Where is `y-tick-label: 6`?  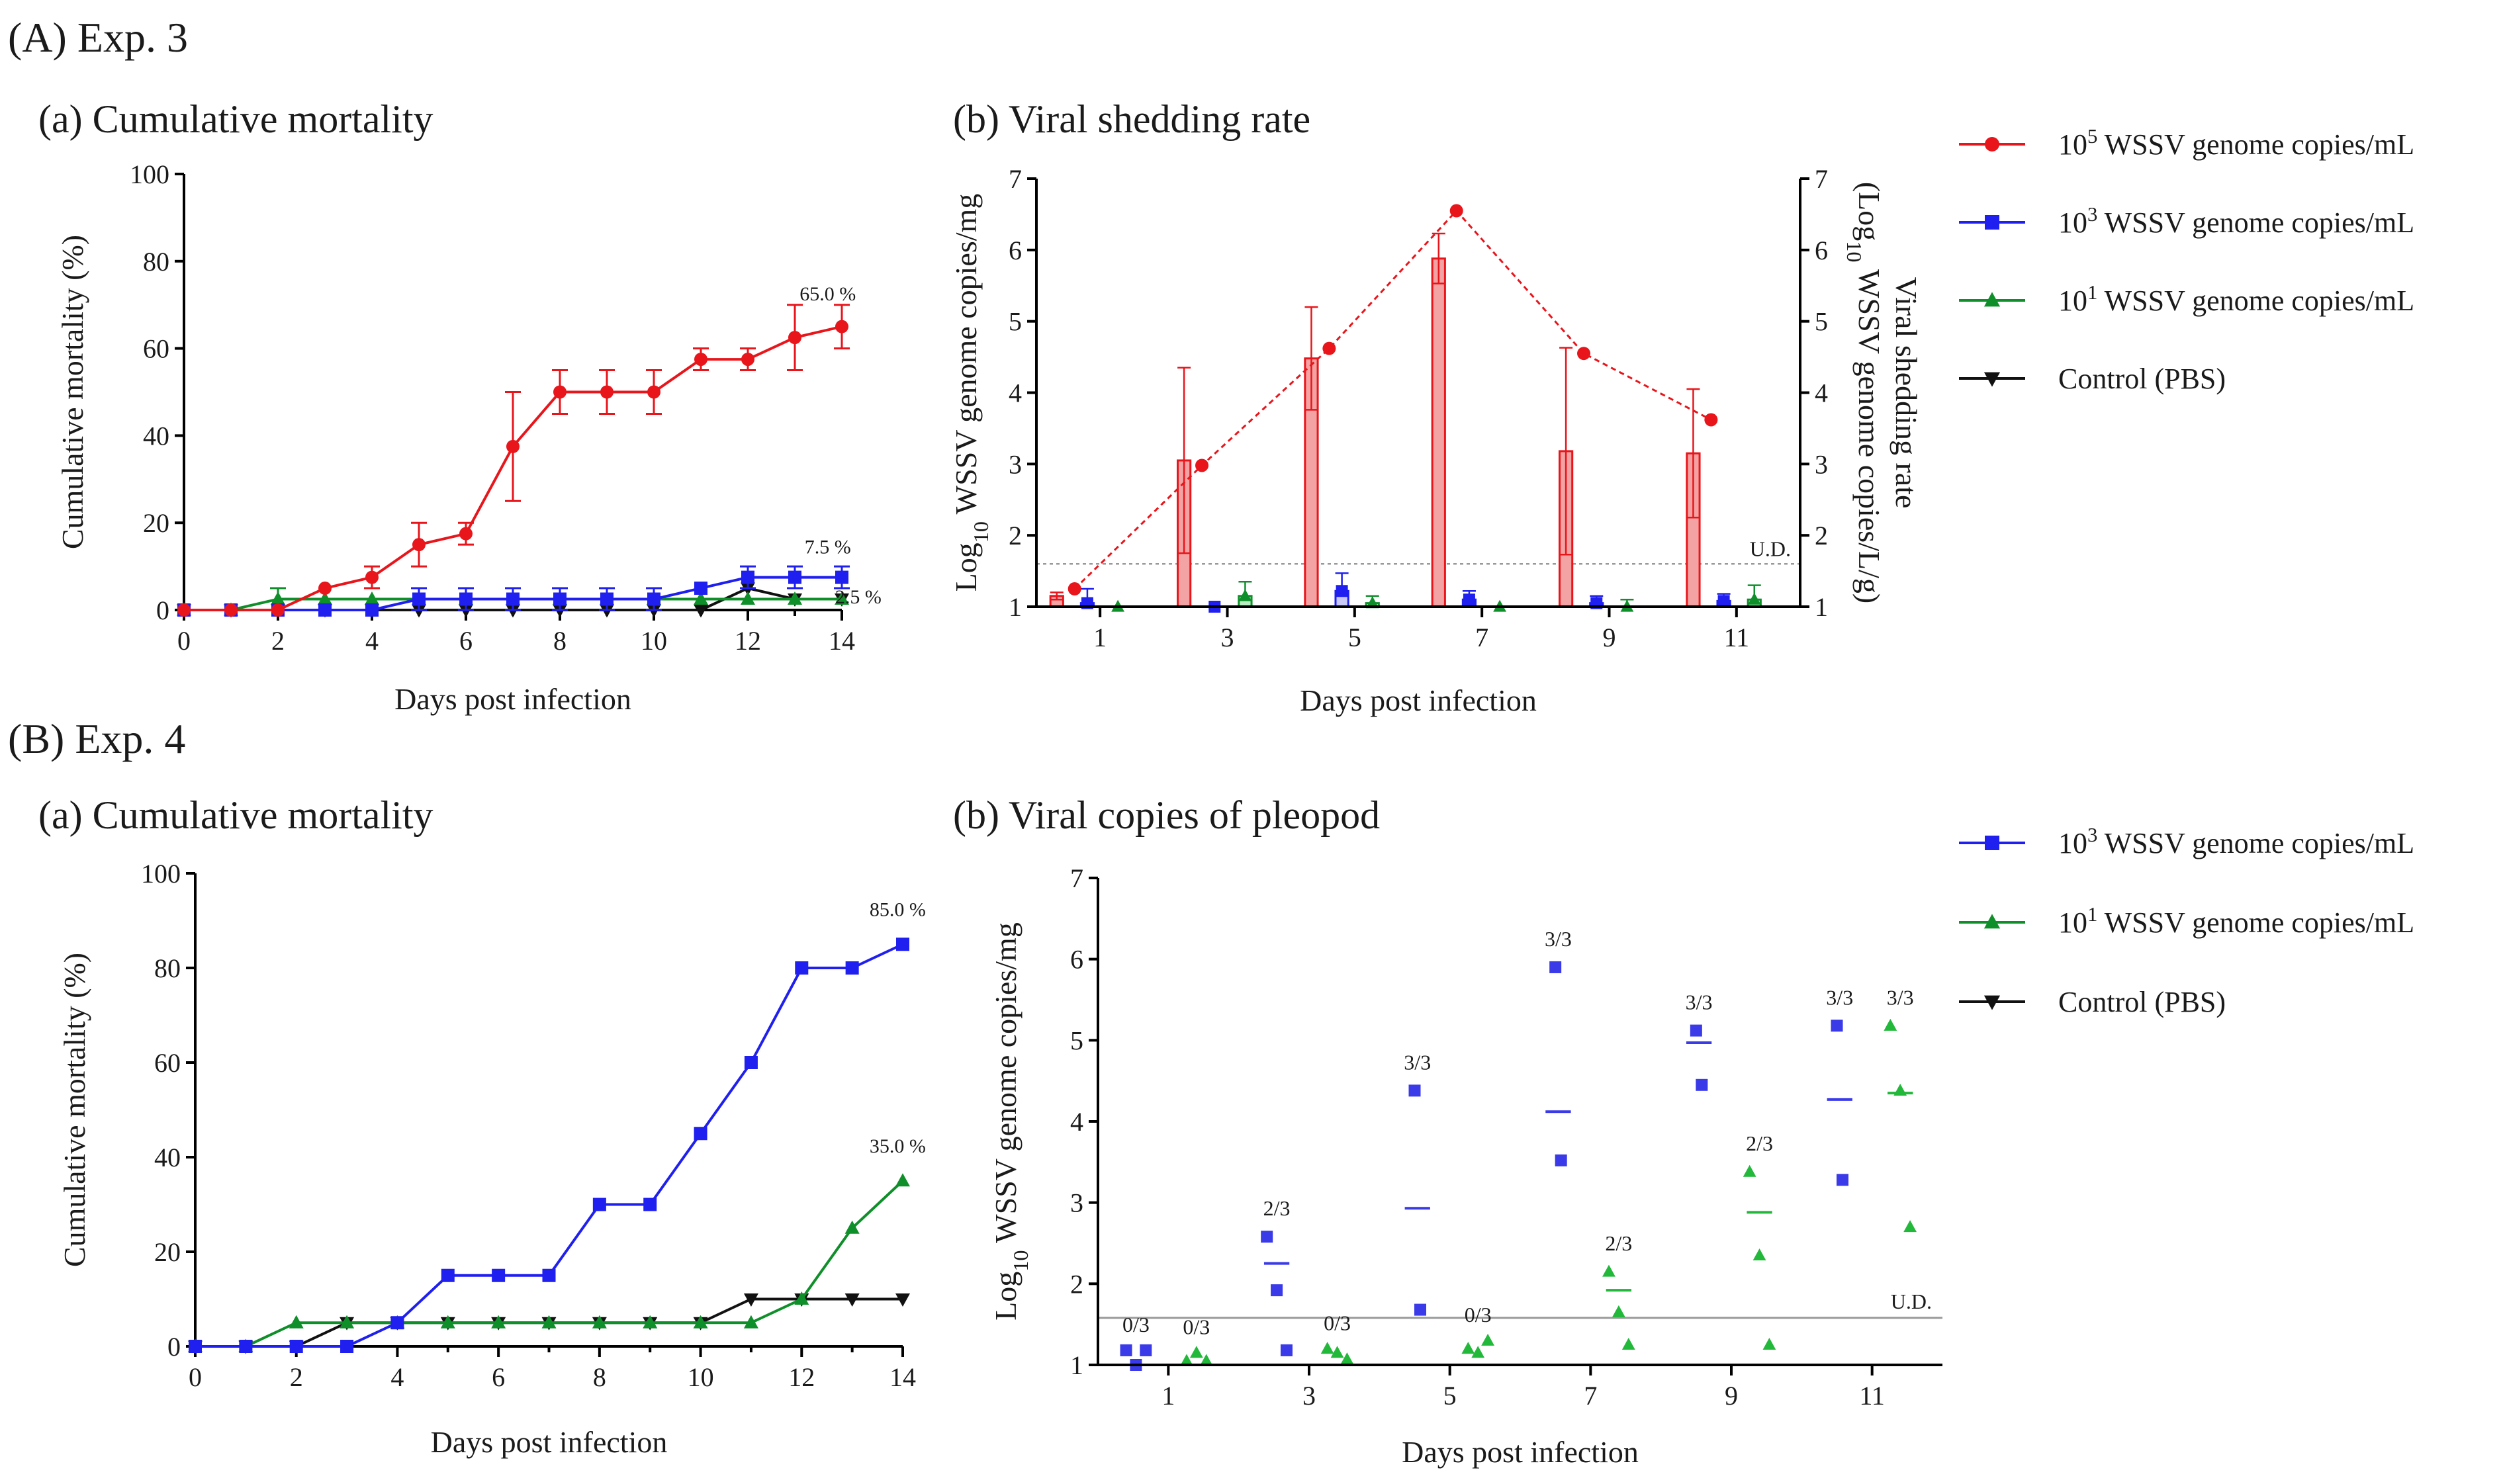 y-tick-label: 6 is located at coordinates (1076, 960).